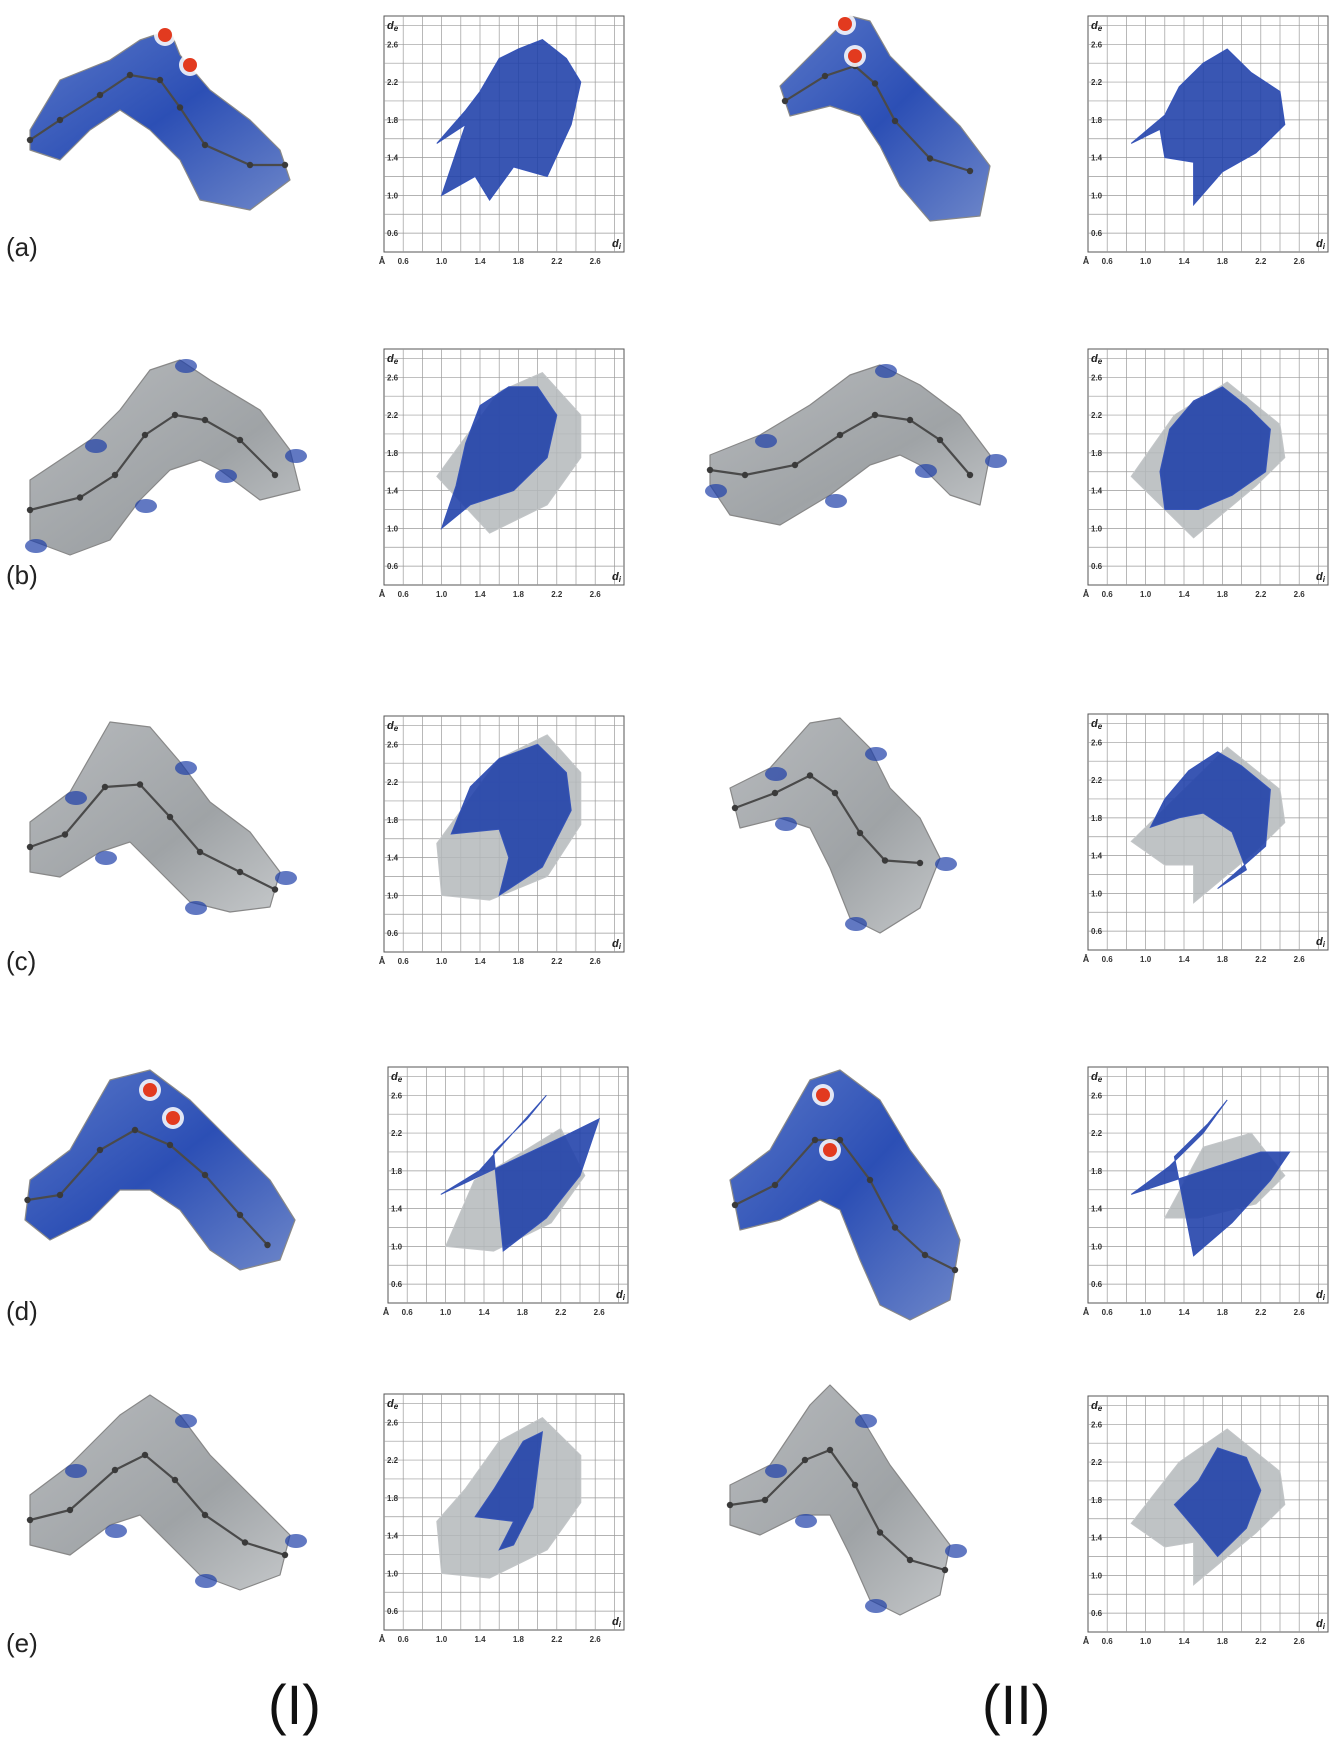 The height and width of the screenshot is (1742, 1340). What do you see at coordinates (856, 445) in the screenshot?
I see `hirshfeld-surface-b-II` at bounding box center [856, 445].